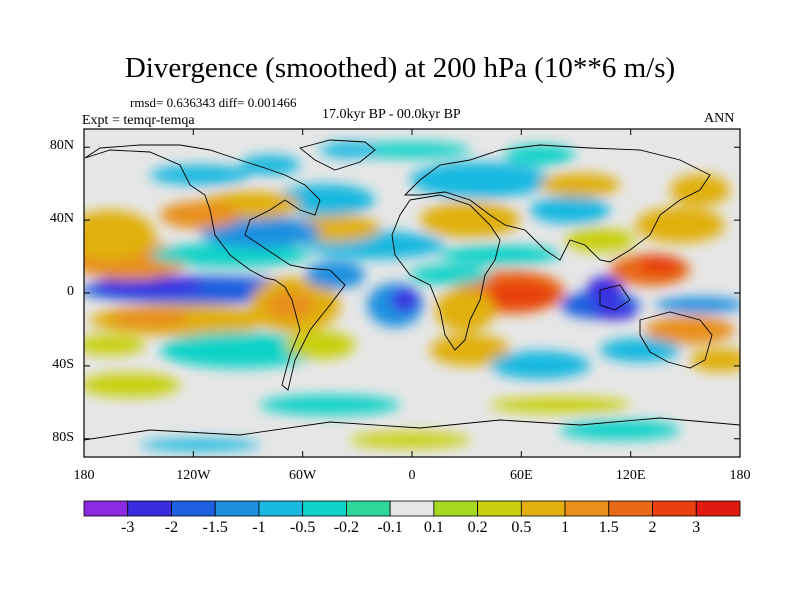  What do you see at coordinates (138, 120) in the screenshot?
I see `experiment-label: Expt = temqr-temqa` at bounding box center [138, 120].